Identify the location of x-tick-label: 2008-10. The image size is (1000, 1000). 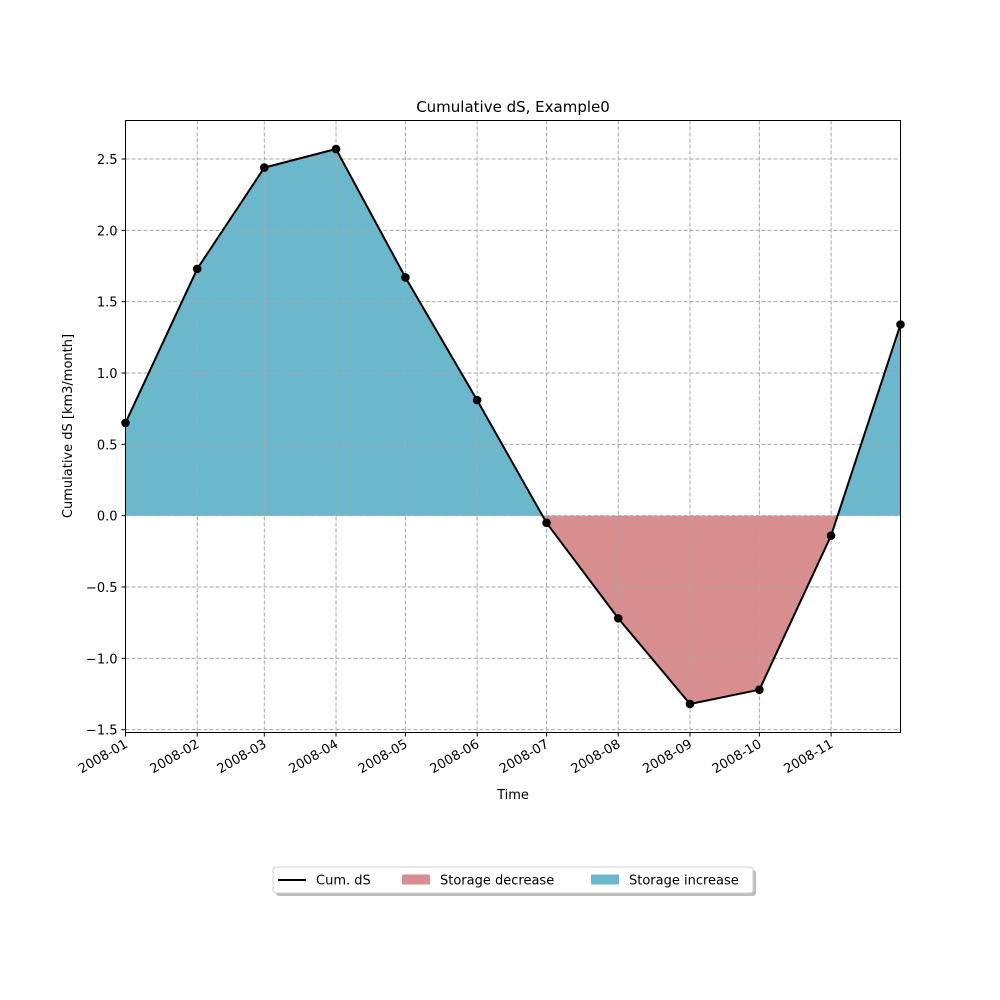
(737, 757).